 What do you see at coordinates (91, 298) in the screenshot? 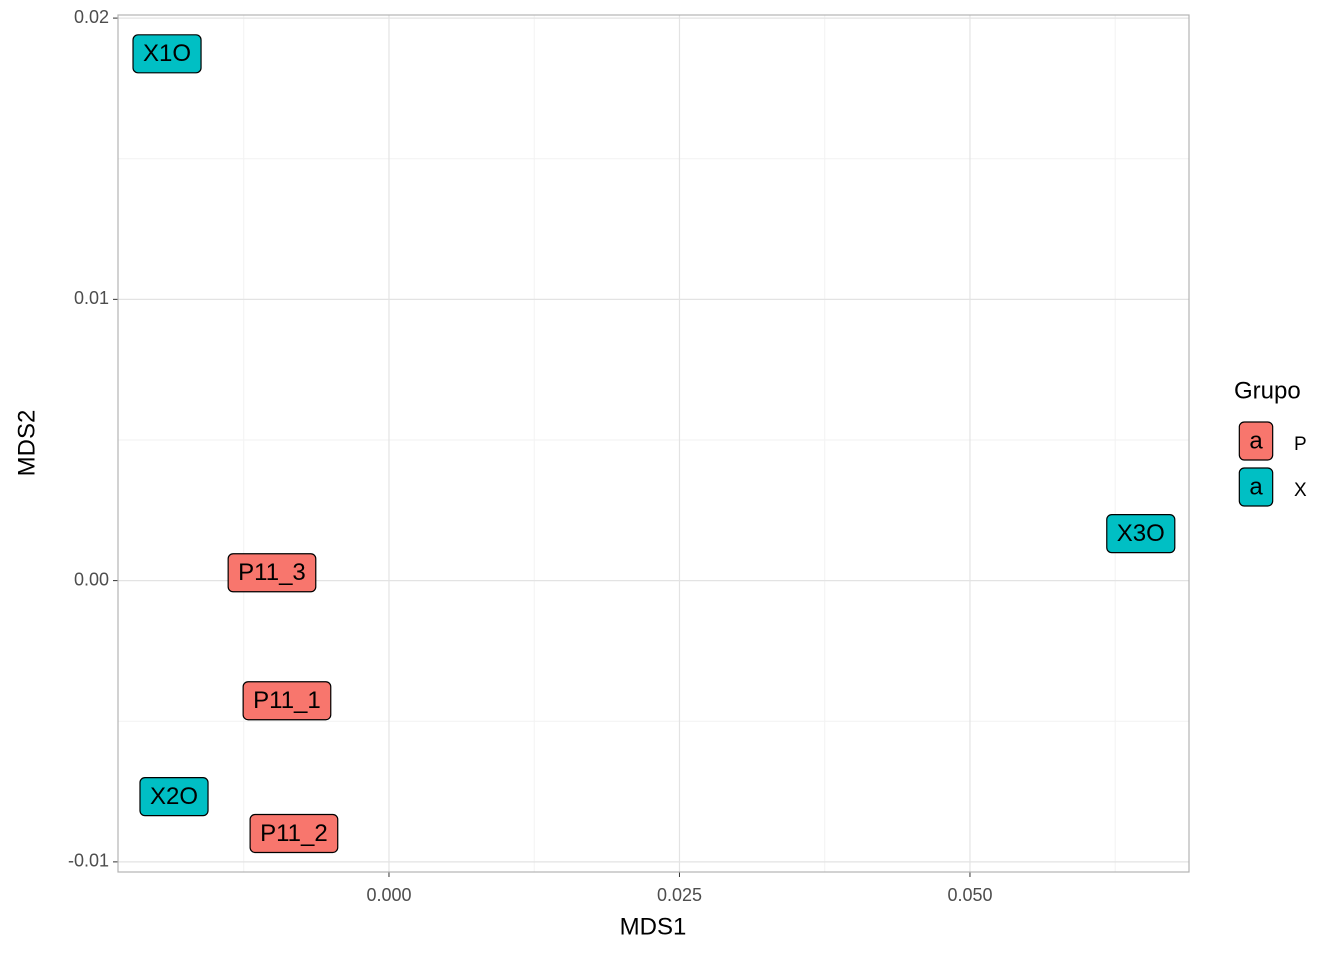
I see `y-tick-label: 0.01` at bounding box center [91, 298].